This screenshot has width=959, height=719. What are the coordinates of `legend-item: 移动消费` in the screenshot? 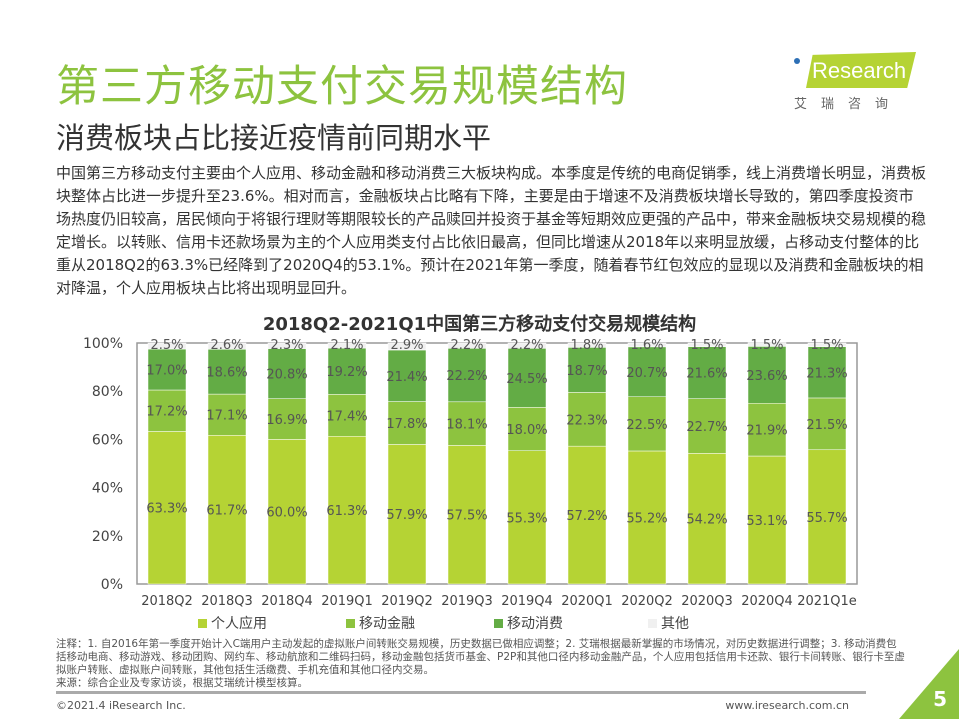 It's located at (528, 623).